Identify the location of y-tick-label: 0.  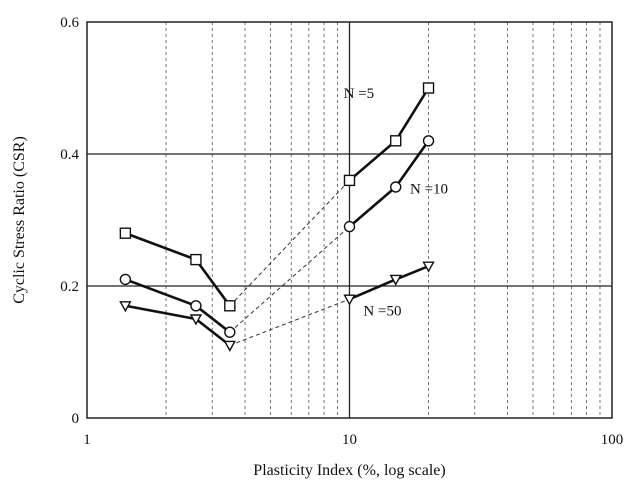
(76, 419).